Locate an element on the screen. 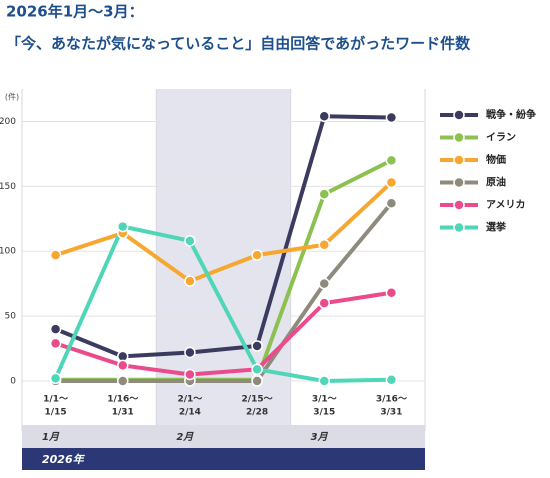 This screenshot has width=550, height=478. x-tick-label: 3/1～ is located at coordinates (324, 400).